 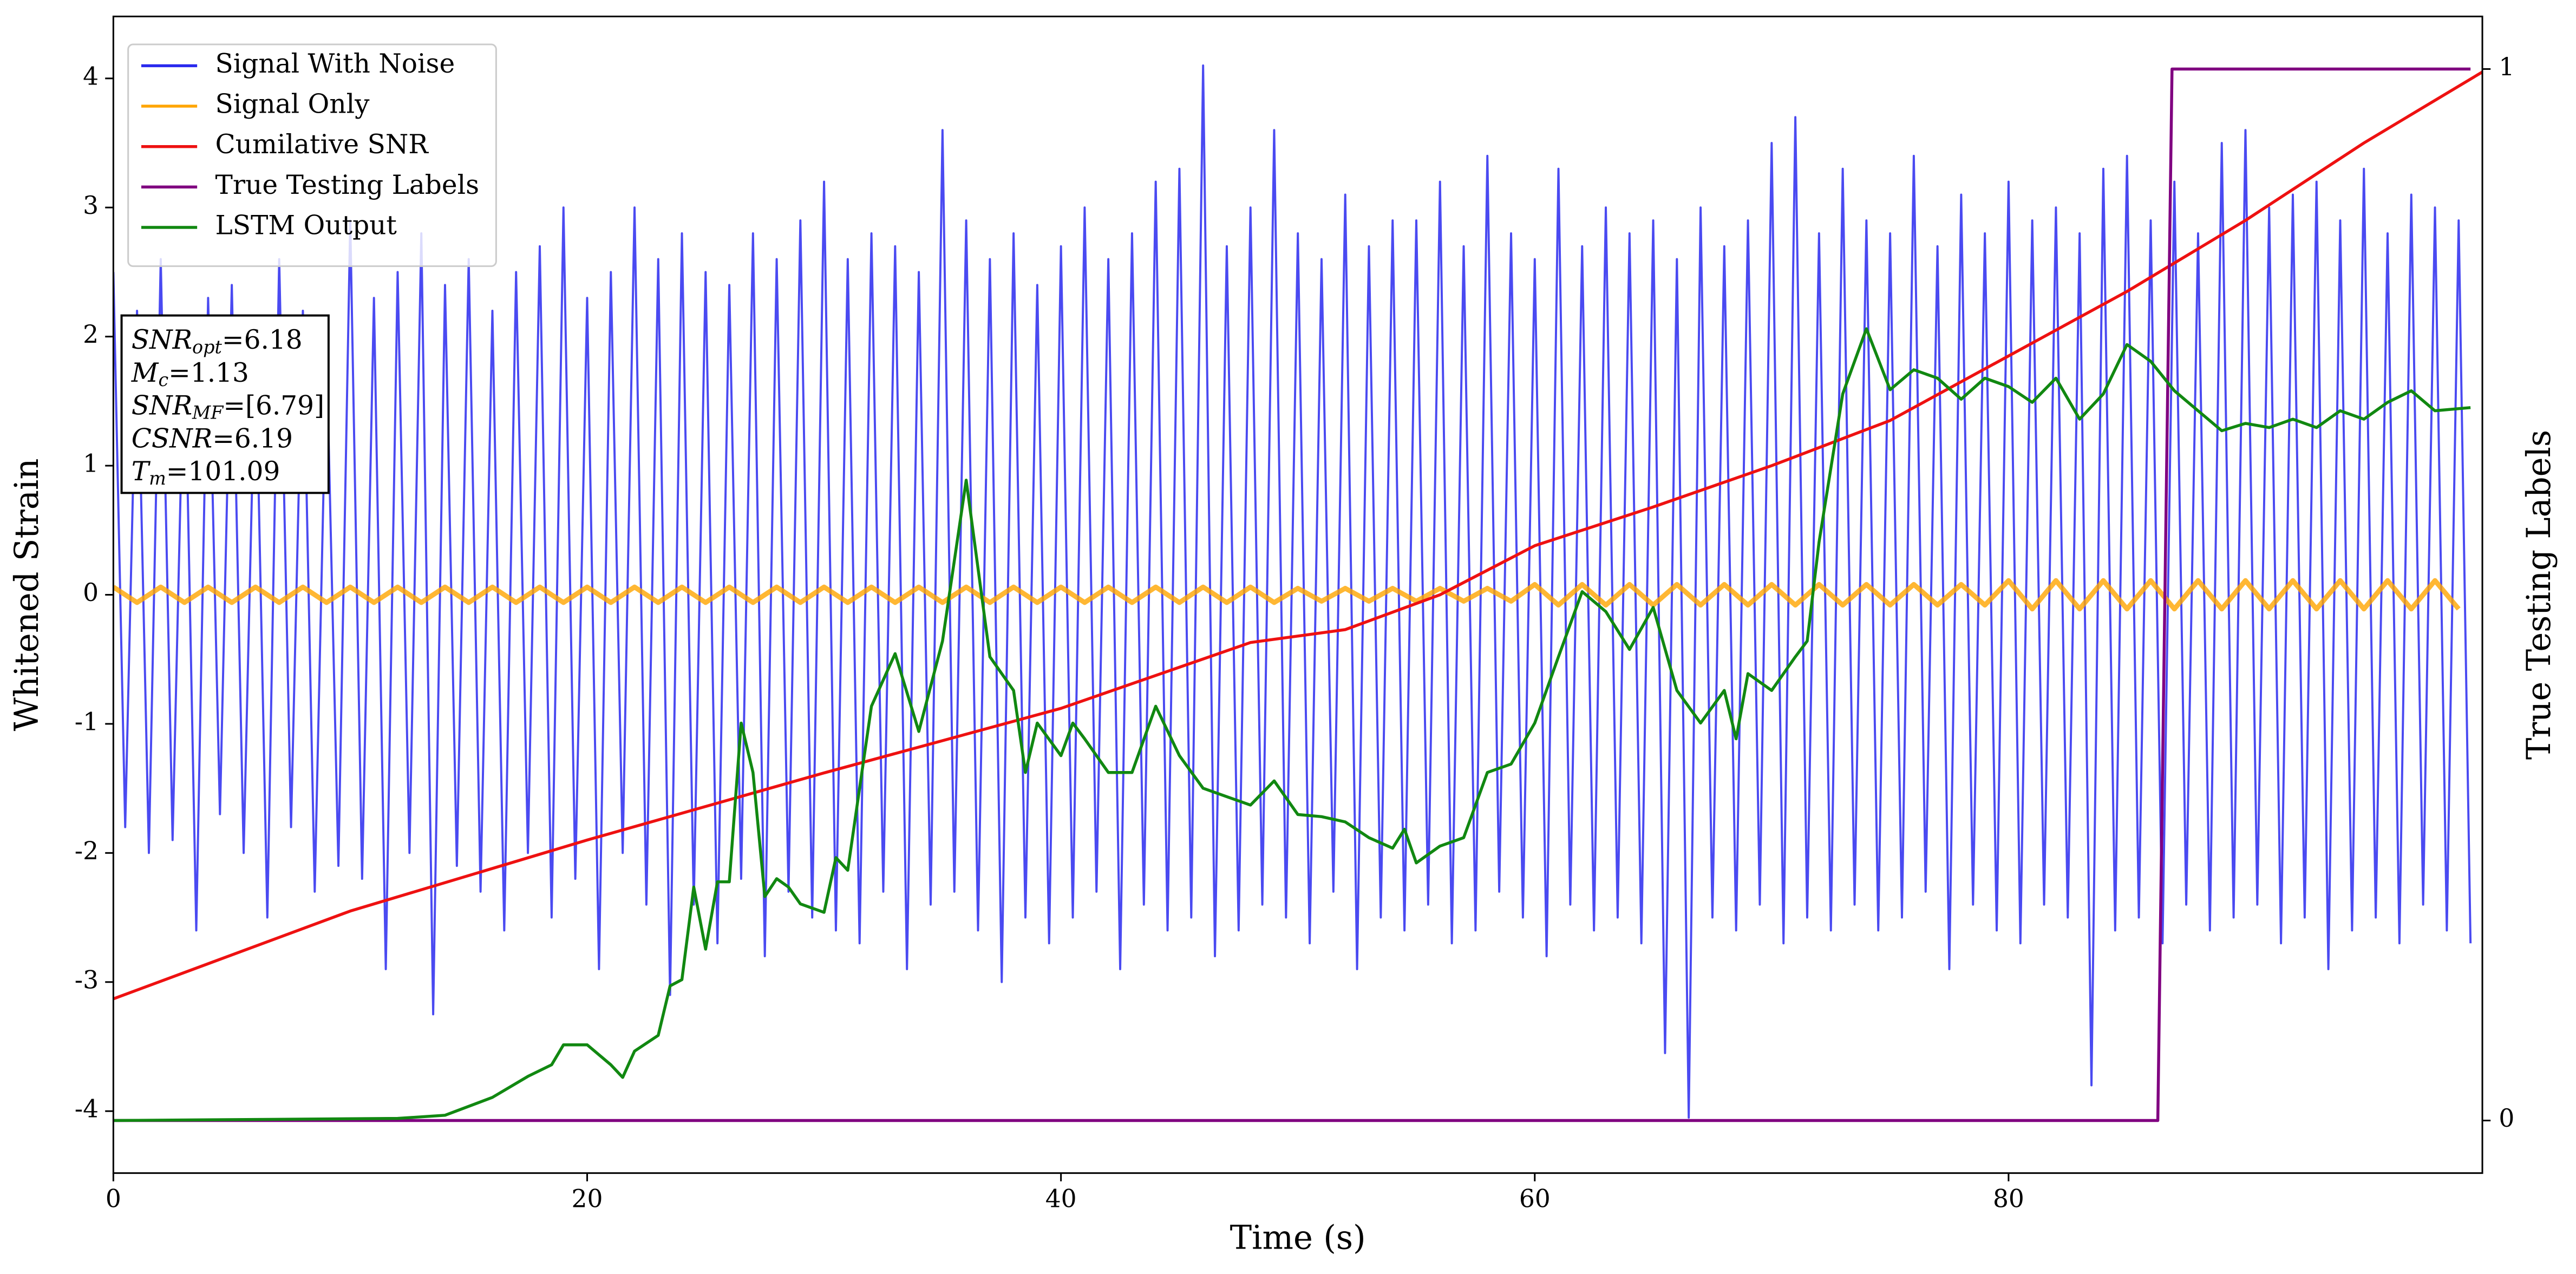 What do you see at coordinates (91, 592) in the screenshot?
I see `y-tick-label: 0` at bounding box center [91, 592].